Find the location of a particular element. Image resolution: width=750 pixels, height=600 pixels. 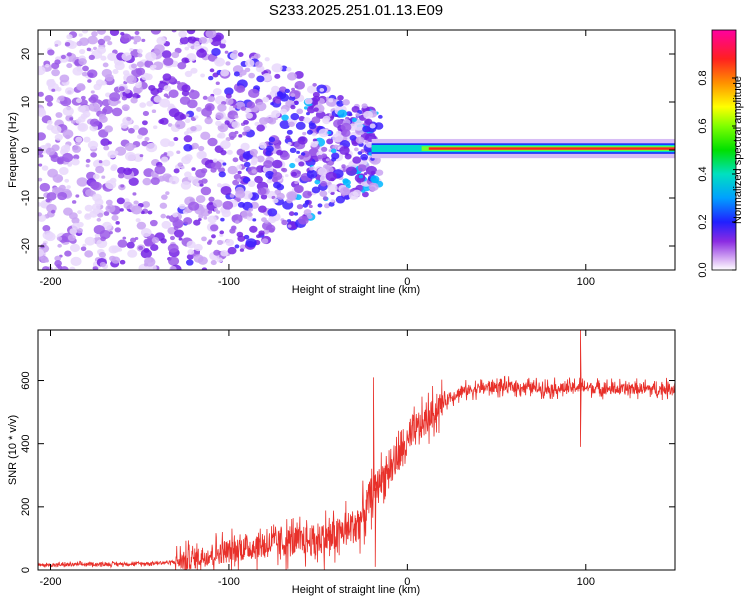

spectrogram-x-axis-label: Height of straight line (km) is located at coordinates (356, 290).